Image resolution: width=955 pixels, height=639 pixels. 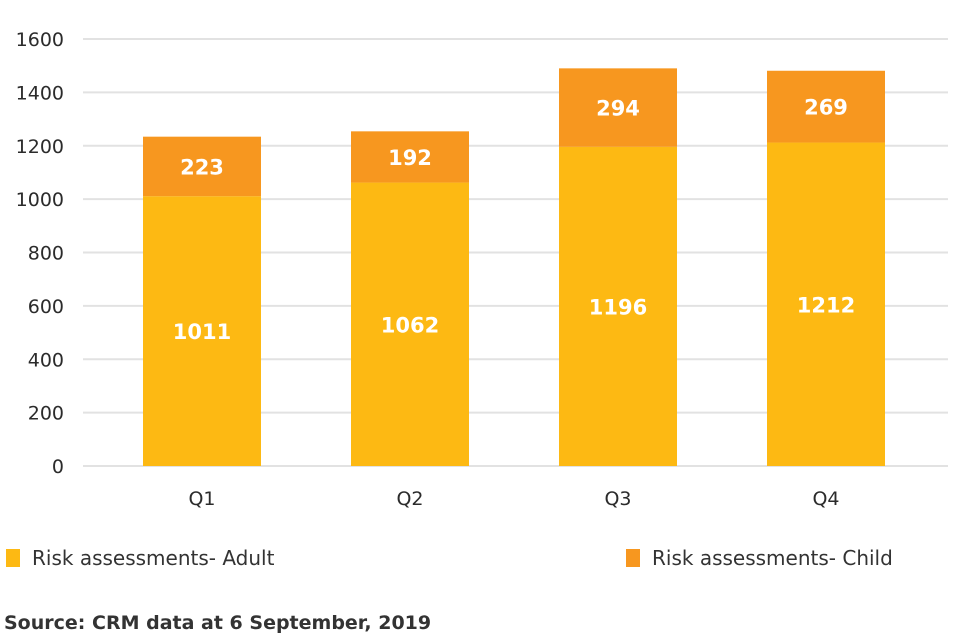 I want to click on data-label: 1196, so click(x=618, y=307).